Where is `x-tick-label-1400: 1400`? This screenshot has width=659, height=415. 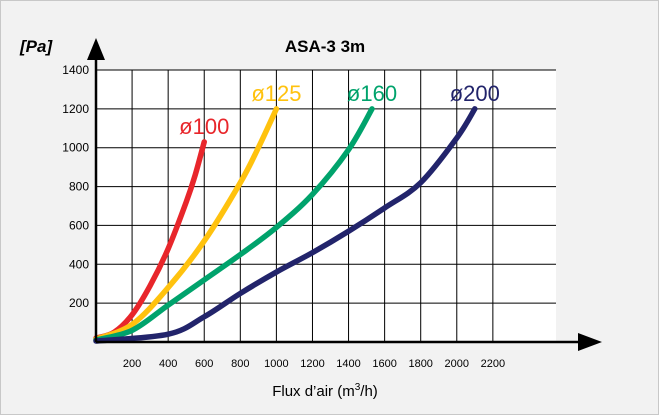 x-tick-label-1400: 1400 is located at coordinates (348, 364).